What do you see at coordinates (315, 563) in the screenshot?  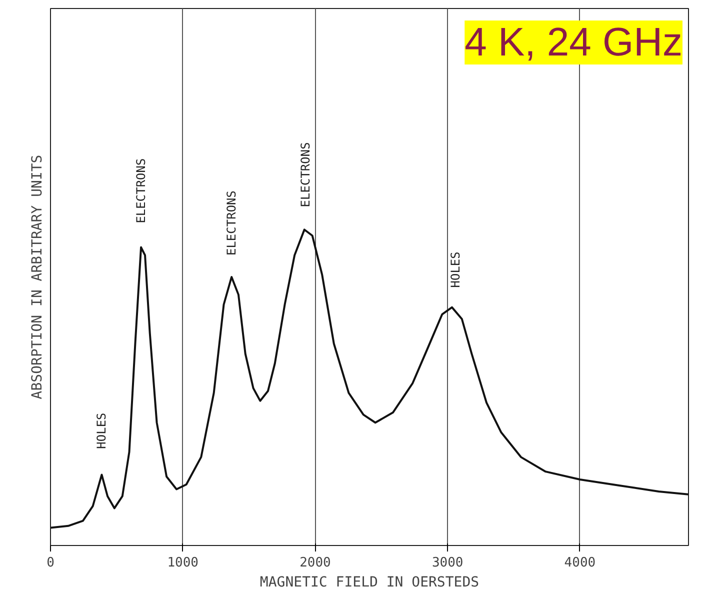 I see `x-tick-label: 2000` at bounding box center [315, 563].